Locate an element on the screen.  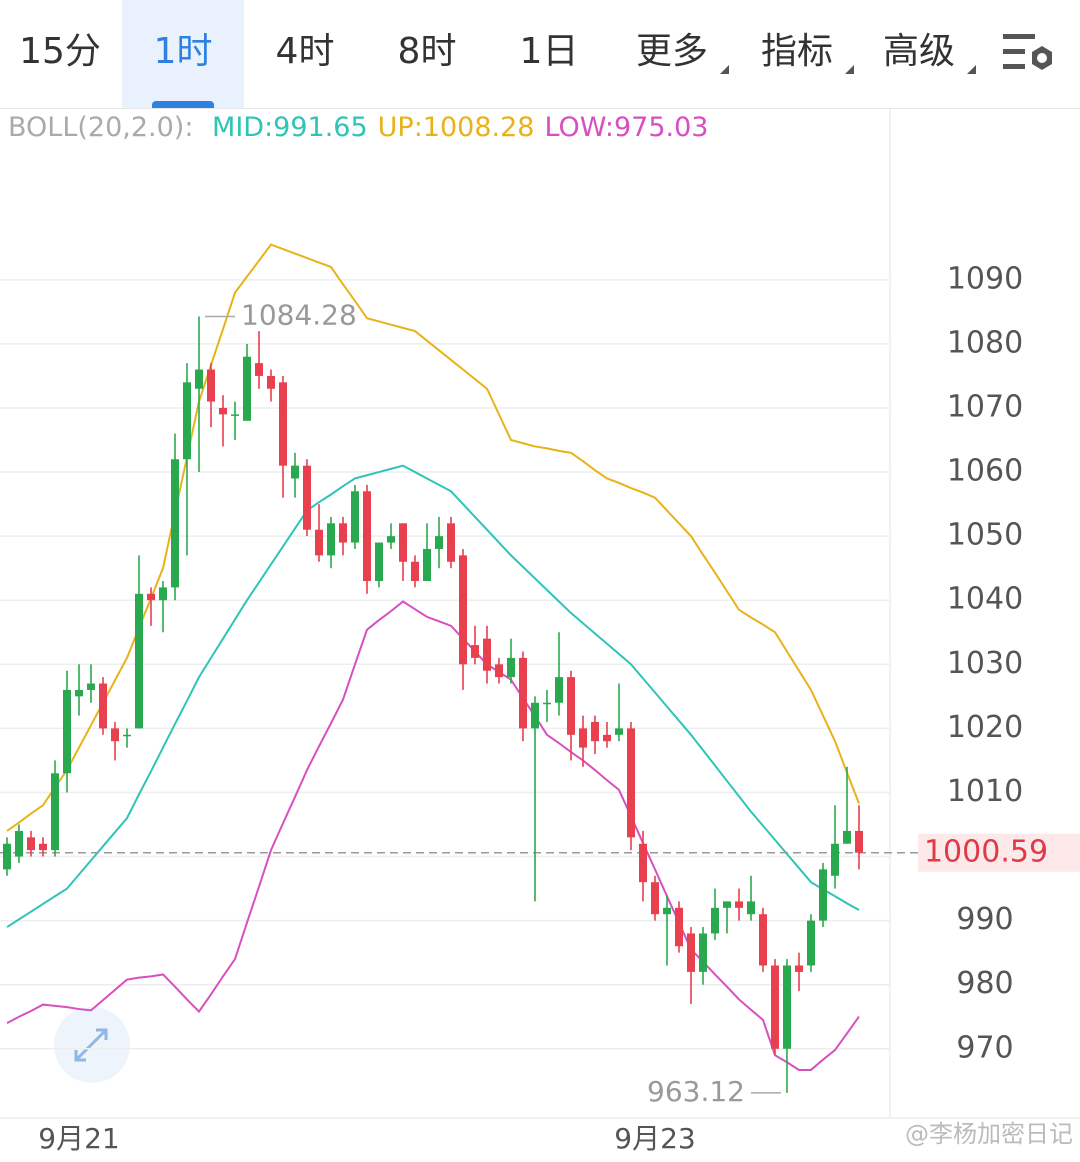
tab: 1时 is located at coordinates (183, 54).